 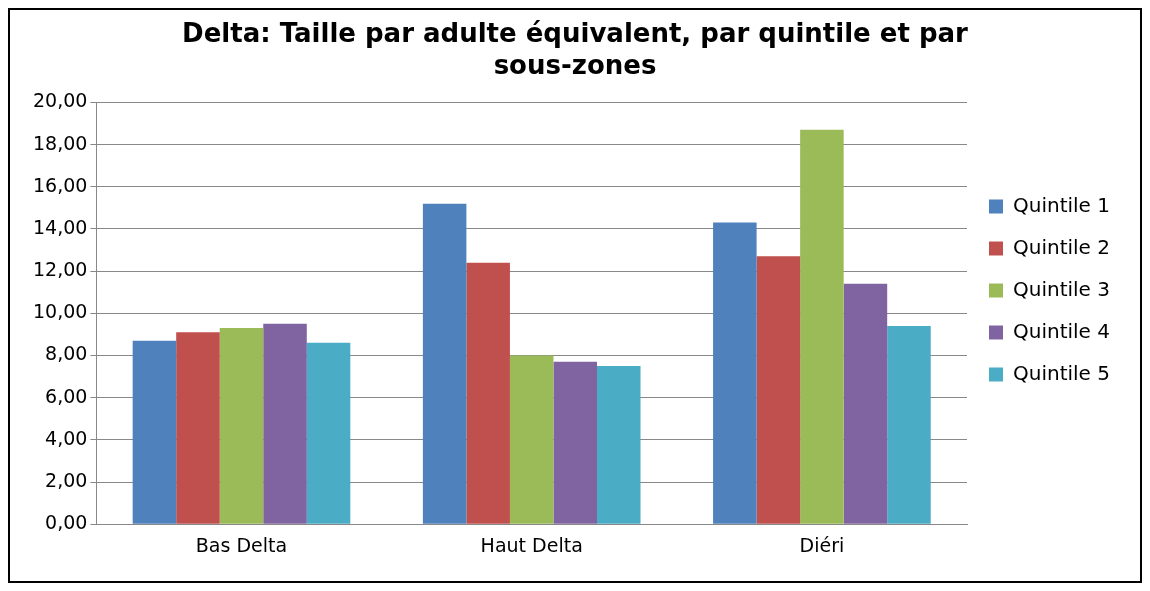 What do you see at coordinates (66, 522) in the screenshot?
I see `y-tick-label: 0,00` at bounding box center [66, 522].